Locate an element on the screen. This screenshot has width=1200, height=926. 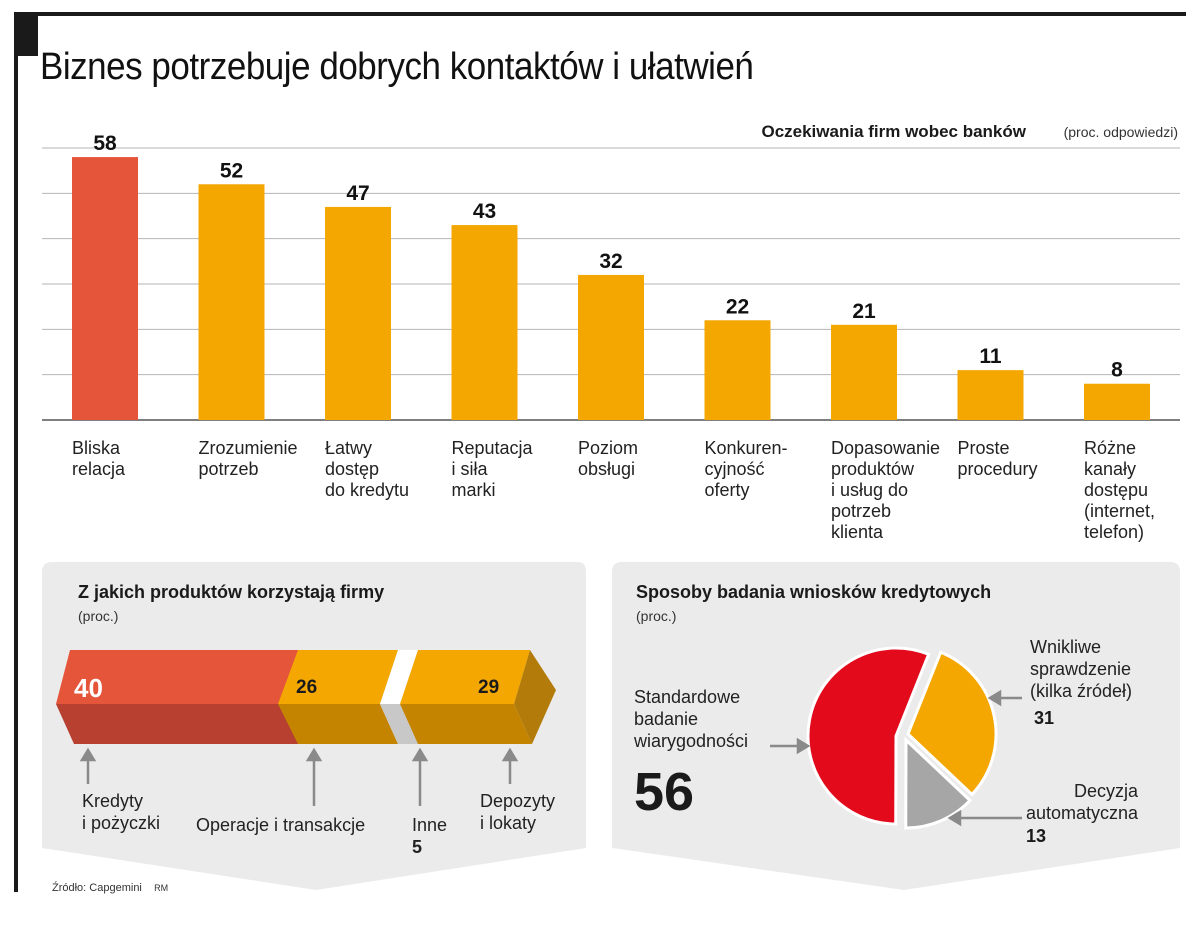
value-wnikliwe: 31 is located at coordinates (1044, 718).